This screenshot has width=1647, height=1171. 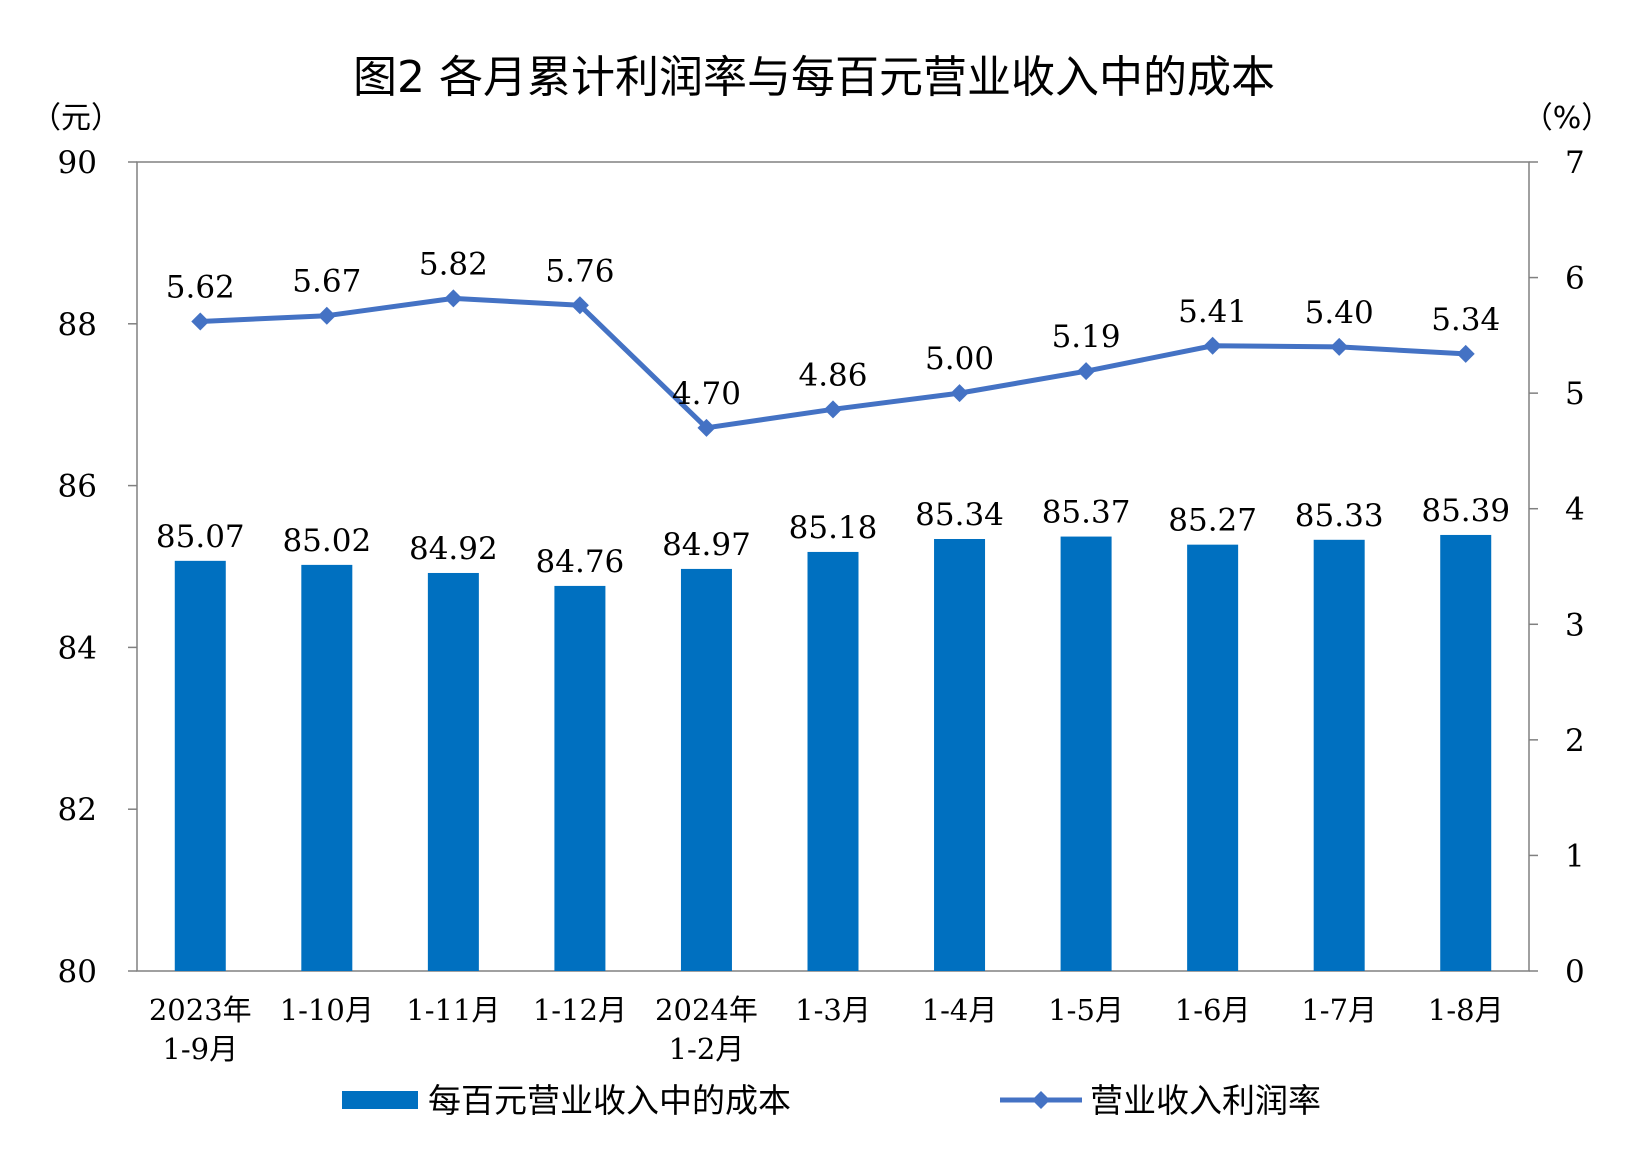 What do you see at coordinates (77, 487) in the screenshot?
I see `y-left-tick-label: 86` at bounding box center [77, 487].